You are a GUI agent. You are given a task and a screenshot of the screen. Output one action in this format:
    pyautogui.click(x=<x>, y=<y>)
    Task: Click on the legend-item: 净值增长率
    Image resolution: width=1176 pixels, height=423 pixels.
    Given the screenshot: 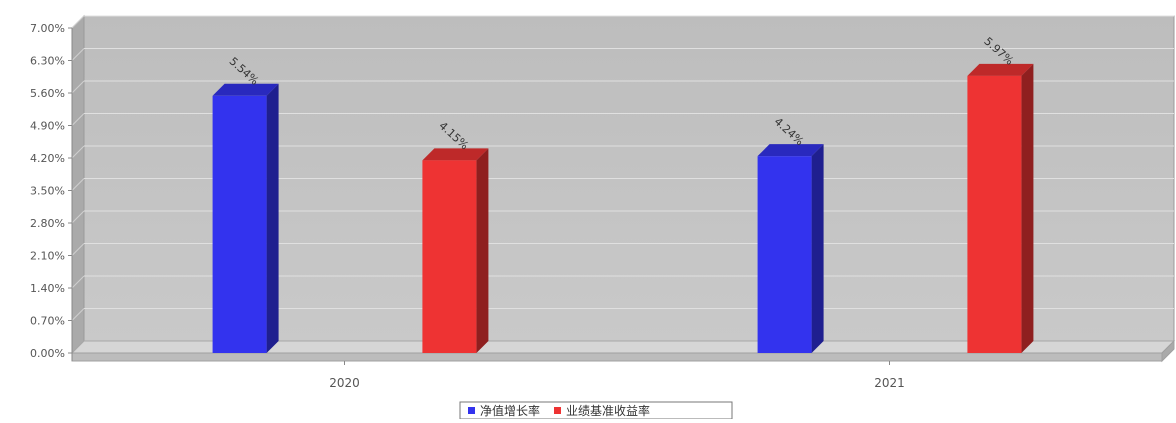 What is the action you would take?
    pyautogui.click(x=504, y=410)
    